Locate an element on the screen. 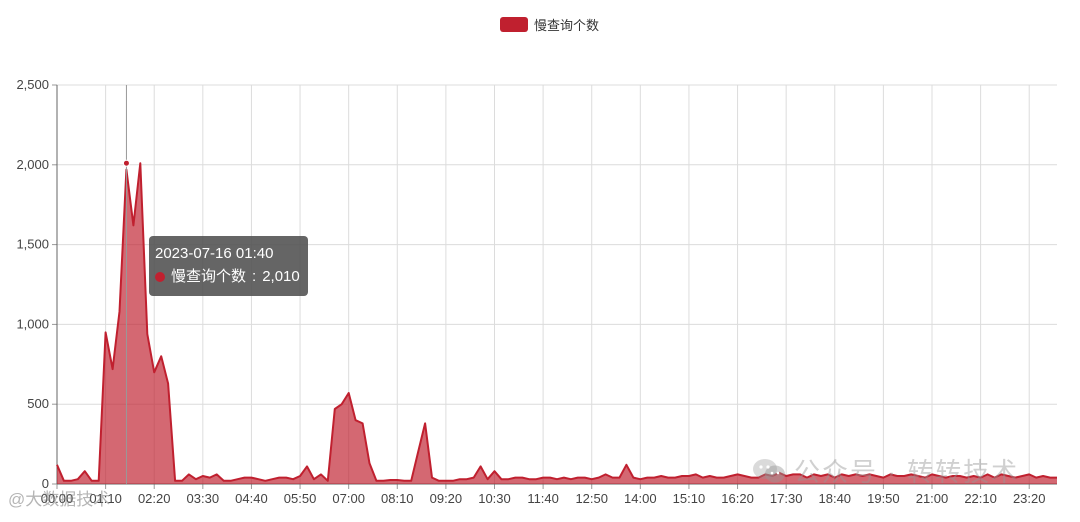 This screenshot has width=1080, height=522. tooltip-value: 2,010 is located at coordinates (281, 276).